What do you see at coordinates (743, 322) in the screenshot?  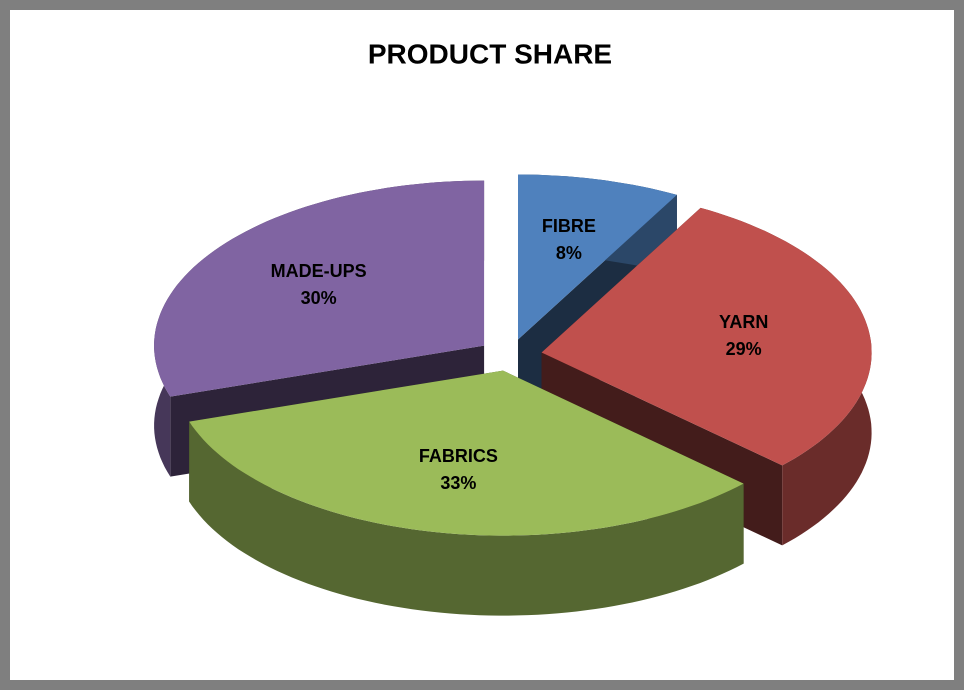 I see `slice-label: YARN` at bounding box center [743, 322].